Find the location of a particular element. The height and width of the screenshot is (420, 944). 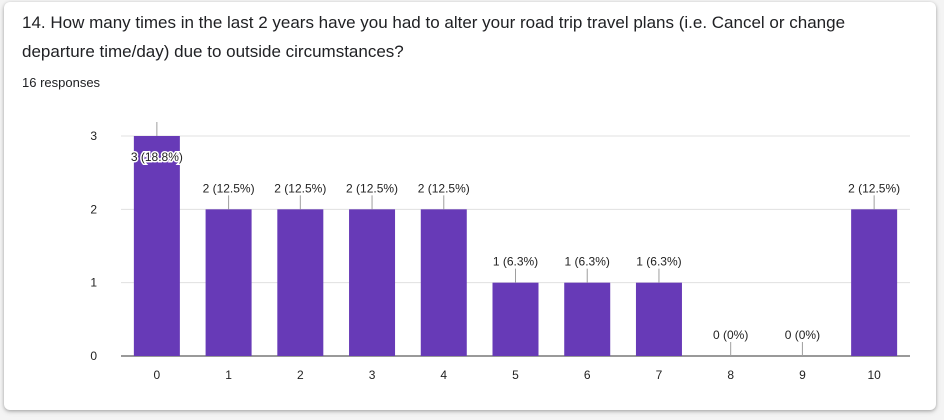

response-count: 16 responses is located at coordinates (61, 82).